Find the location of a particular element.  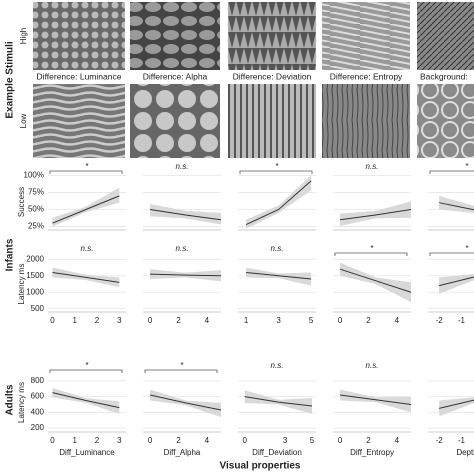

caption: Difference: Deviation is located at coordinates (272, 76).